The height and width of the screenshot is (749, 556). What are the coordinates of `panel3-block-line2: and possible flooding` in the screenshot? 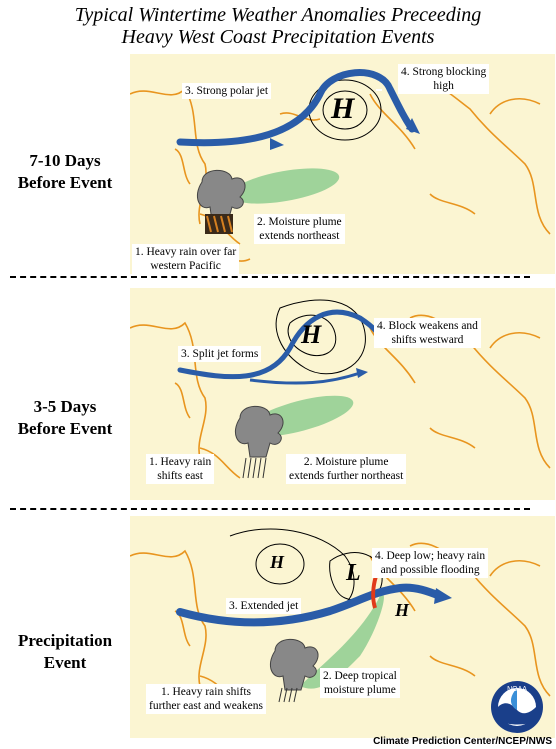 It's located at (430, 570).